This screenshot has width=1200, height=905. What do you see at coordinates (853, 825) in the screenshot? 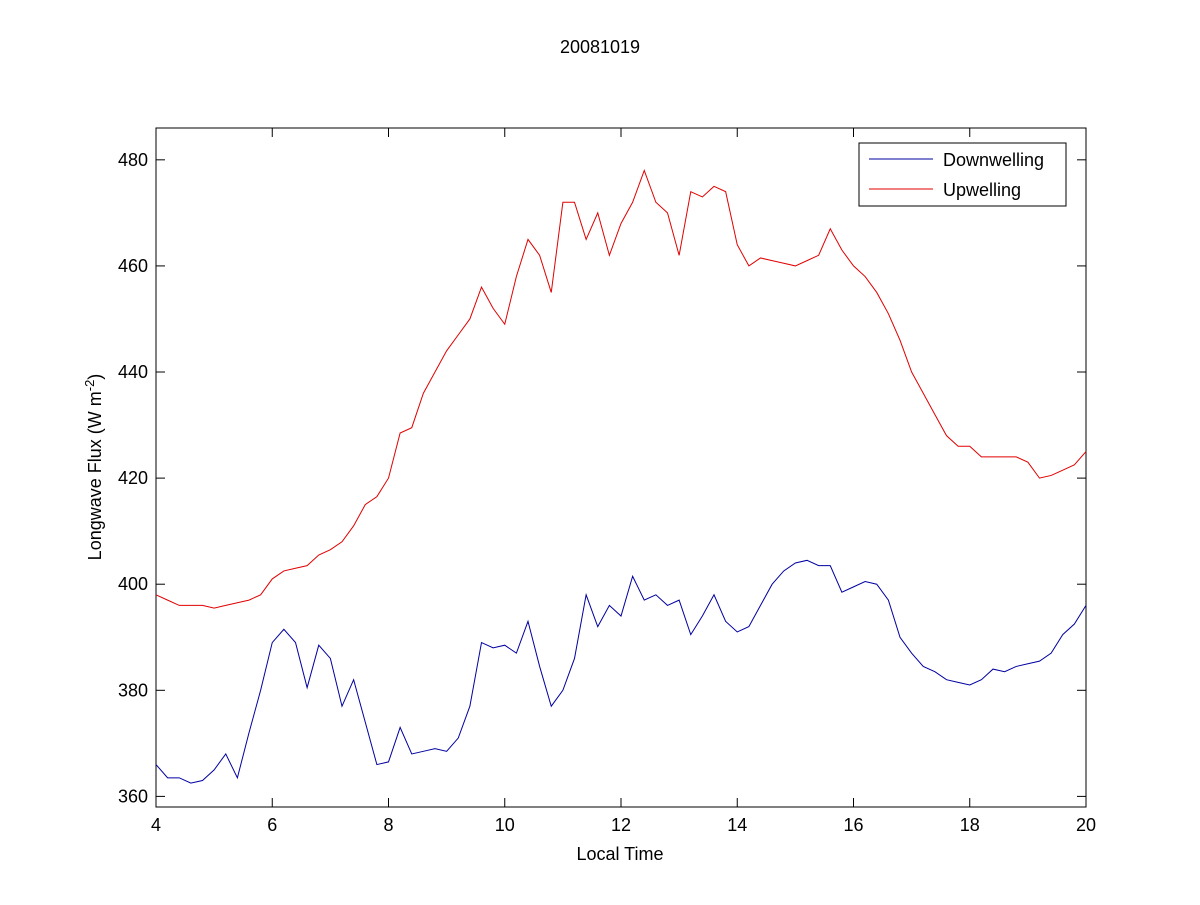
I see `x-tick-label: 16` at bounding box center [853, 825].